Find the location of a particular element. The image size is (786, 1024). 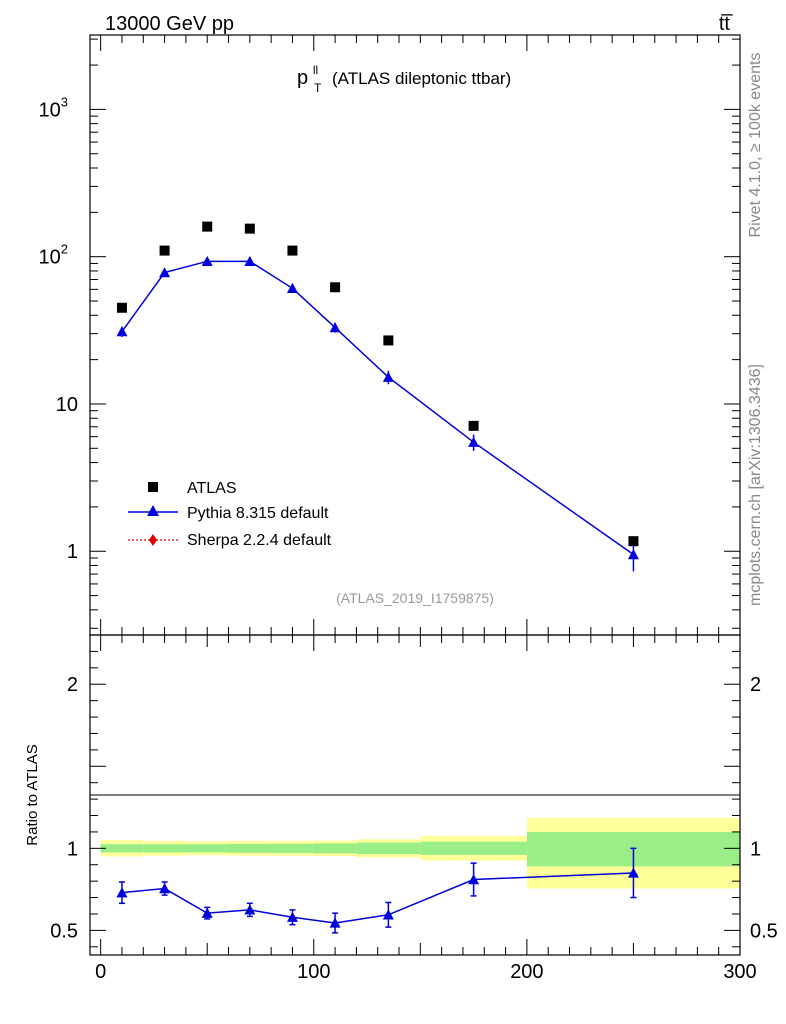

xtick-label: 300 is located at coordinates (739, 972).